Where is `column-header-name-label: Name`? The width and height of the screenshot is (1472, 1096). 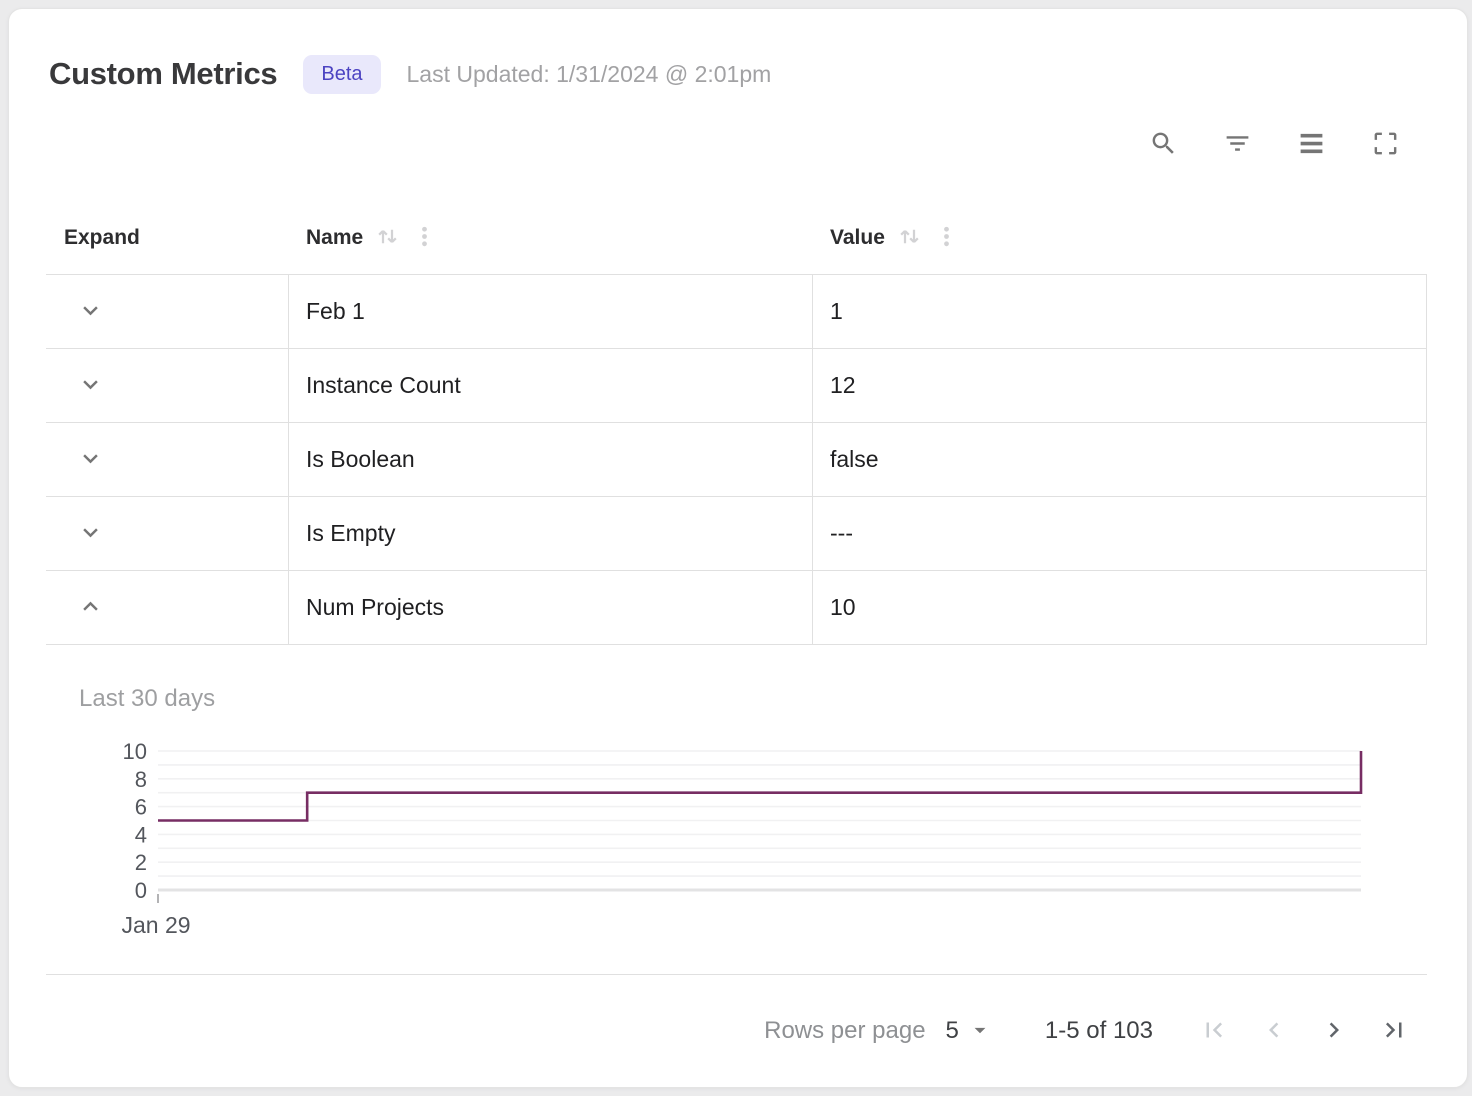 column-header-name-label: Name is located at coordinates (335, 237).